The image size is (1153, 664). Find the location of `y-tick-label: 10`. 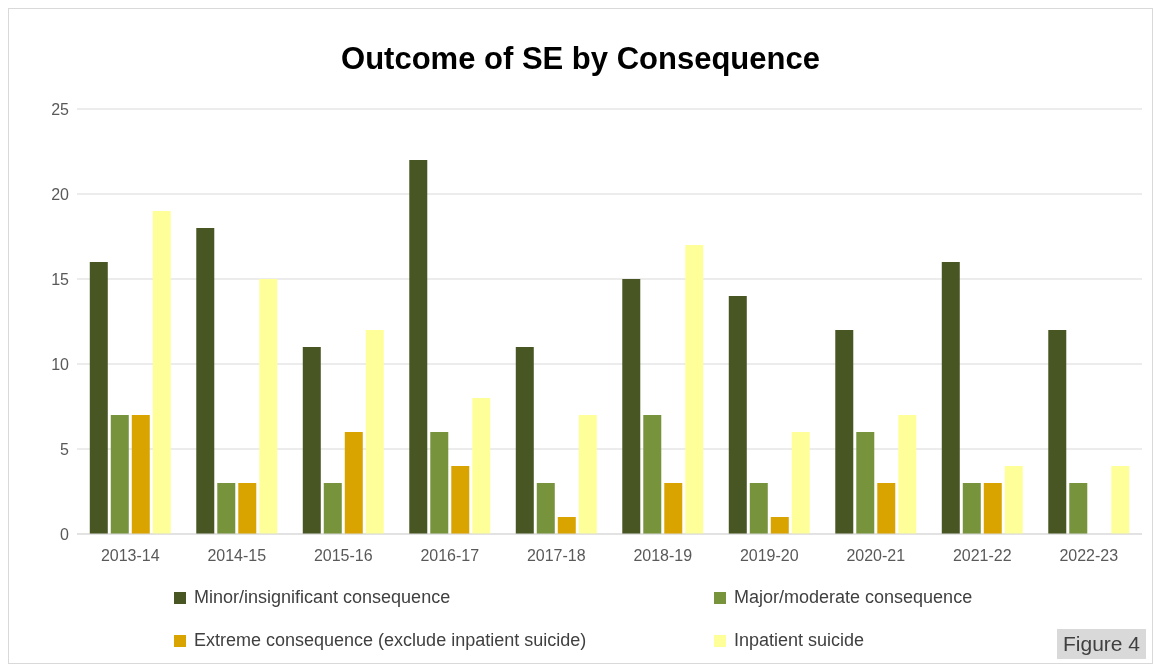

y-tick-label: 10 is located at coordinates (60, 364).